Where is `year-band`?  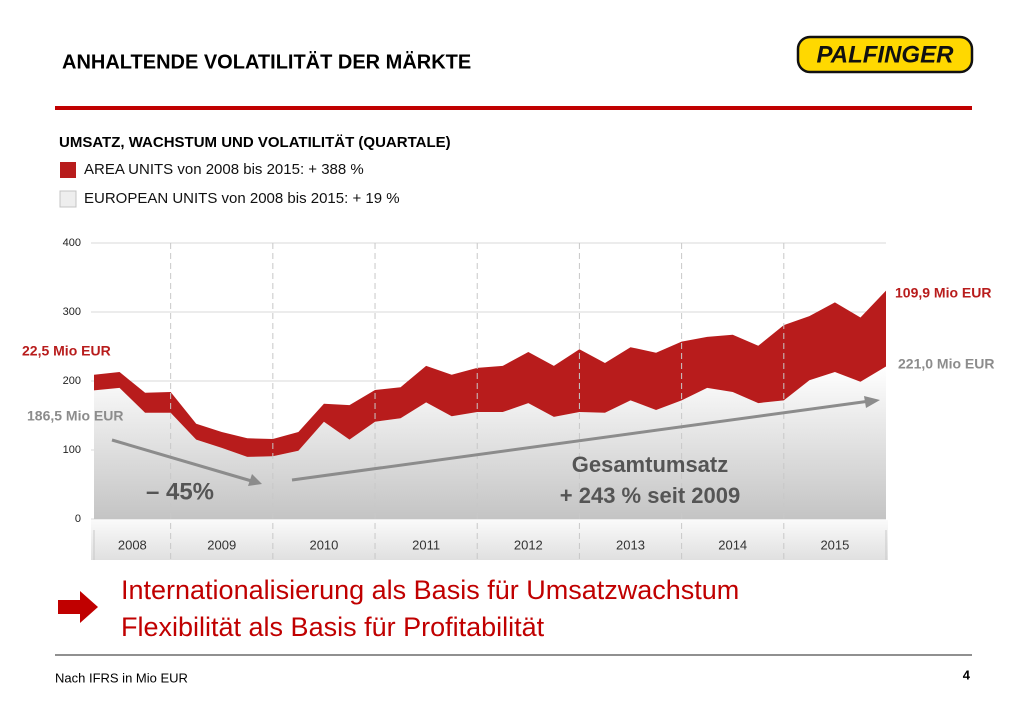
year-band is located at coordinates (489, 540).